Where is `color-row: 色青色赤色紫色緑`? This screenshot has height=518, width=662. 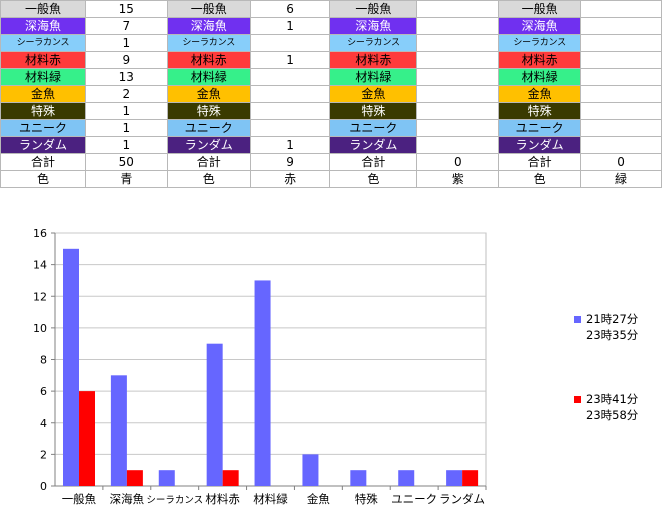 color-row: 色青色赤色紫色緑 is located at coordinates (331, 179).